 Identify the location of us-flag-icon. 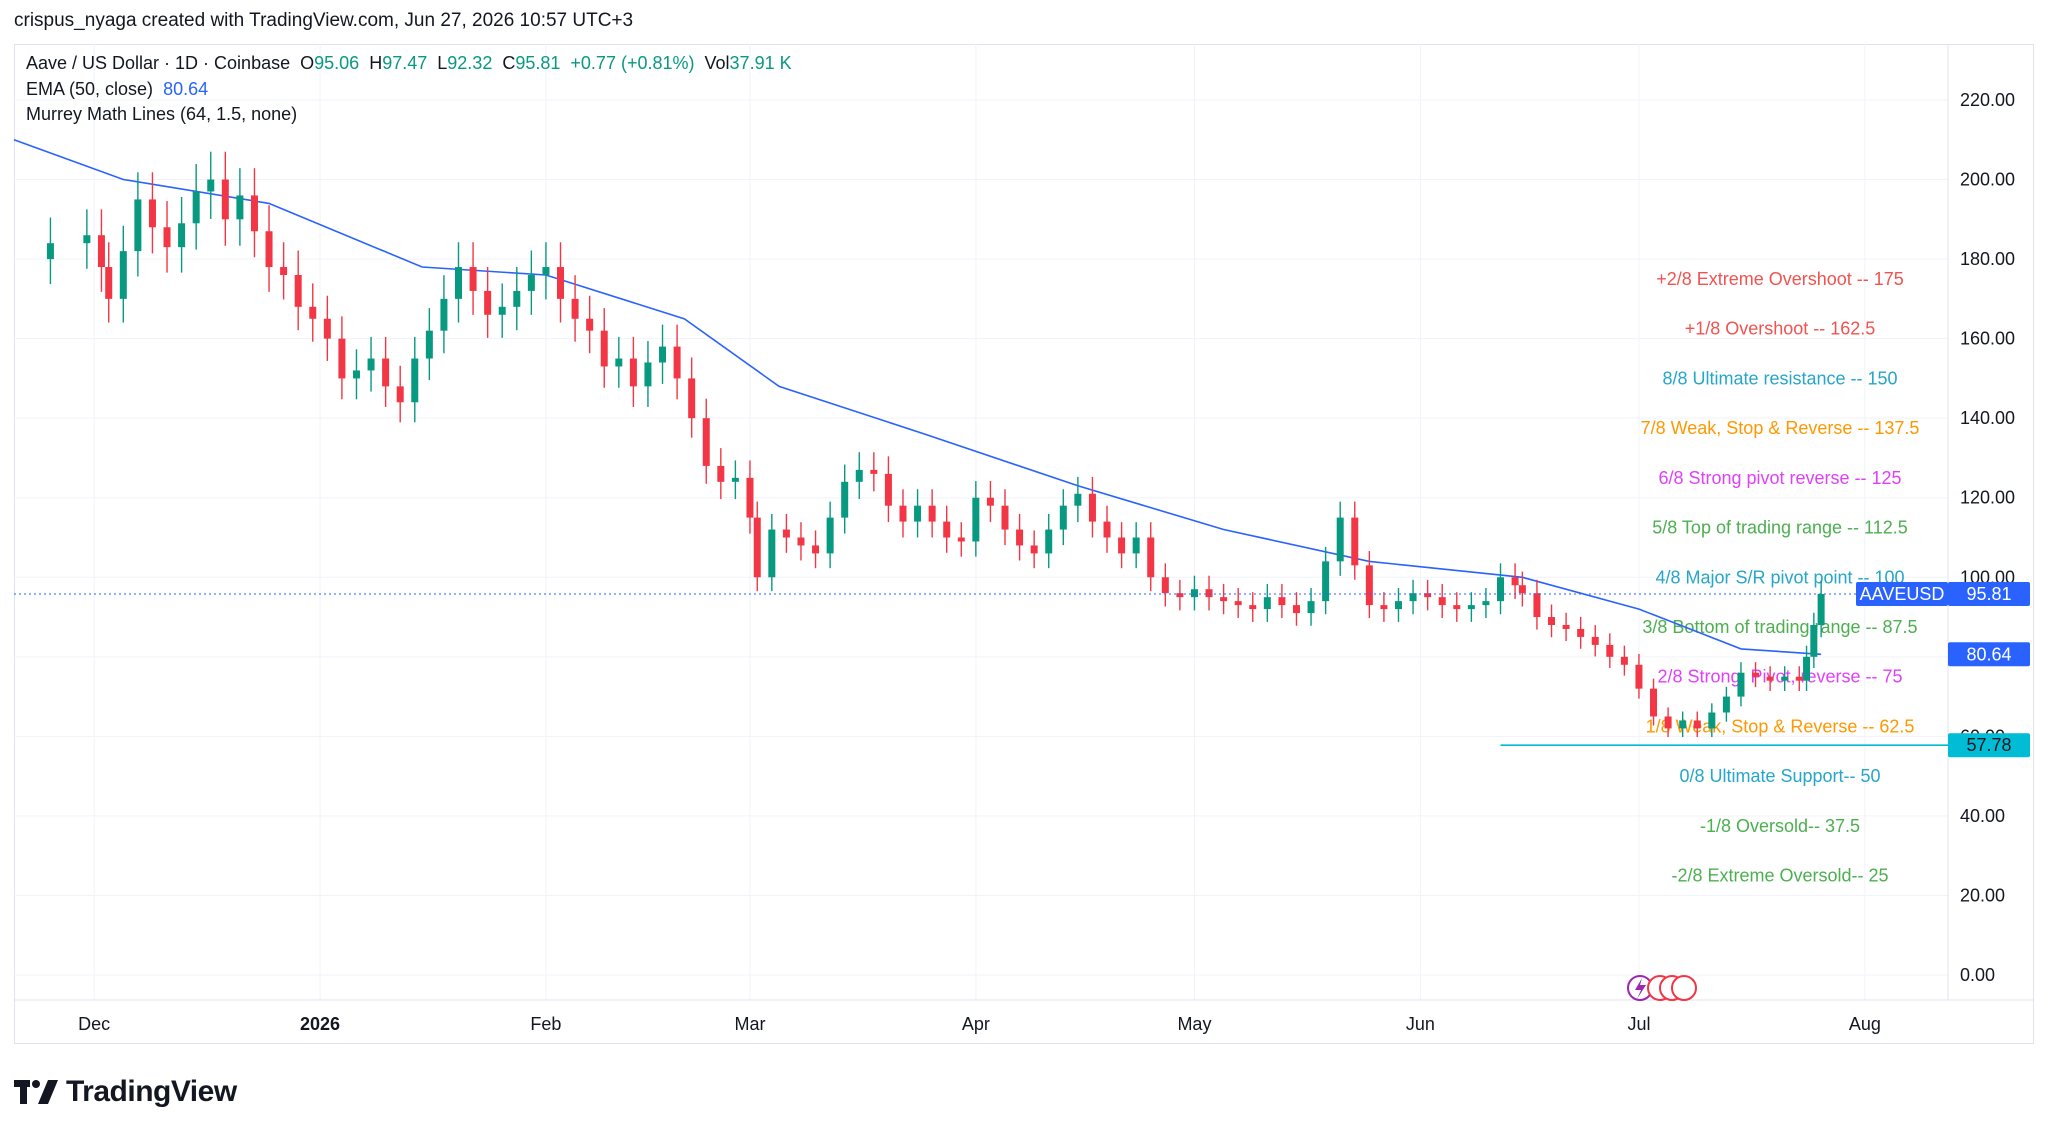
(1684, 988).